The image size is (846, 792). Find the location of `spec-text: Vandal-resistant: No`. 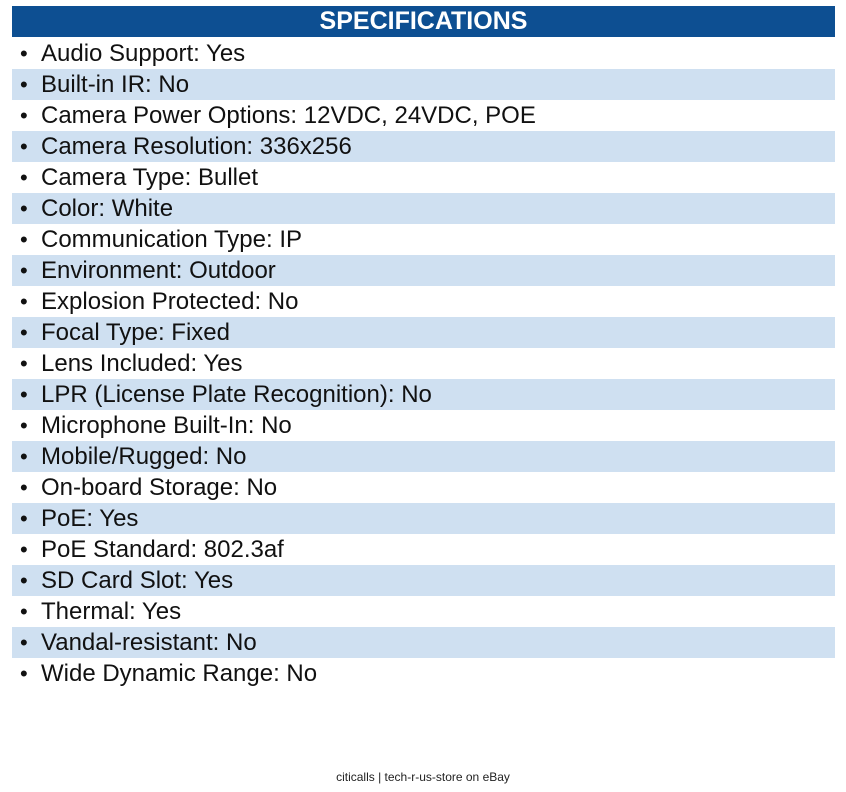

spec-text: Vandal-resistant: No is located at coordinates (149, 642).